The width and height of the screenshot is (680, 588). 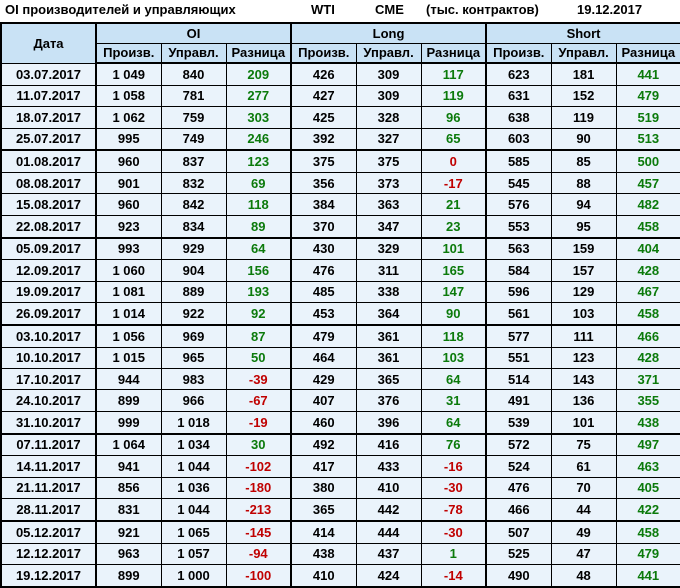 I want to click on table-row: 17.10.2017 944 983 -39 429 365 64 514 143 371, so click(x=340, y=379).